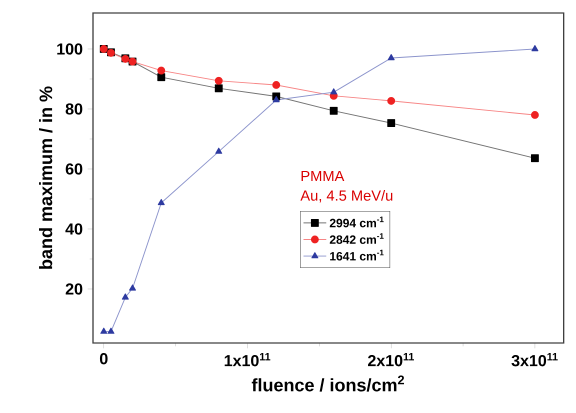 The width and height of the screenshot is (576, 413). Describe the element at coordinates (328, 384) in the screenshot. I see `x-axis-title: fluence / ions/cm$^{2}$` at that location.